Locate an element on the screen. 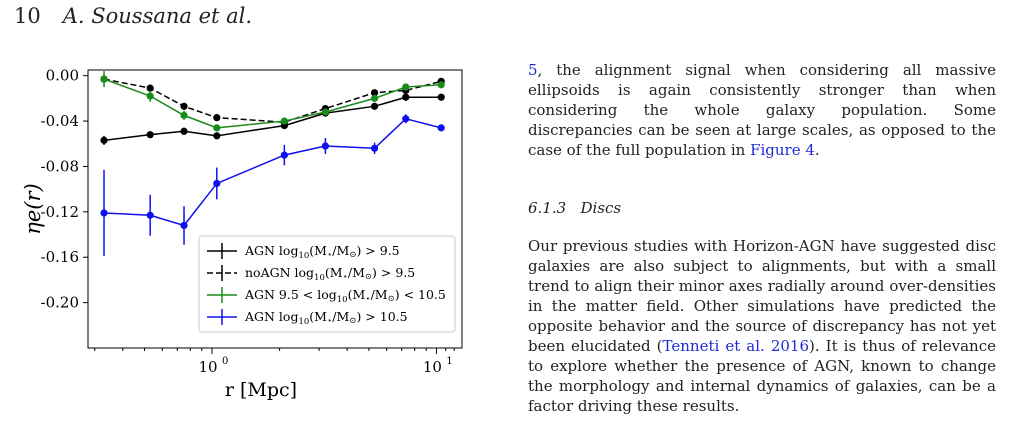 This screenshot has width=1015, height=431. running-authors: A. Soussana et al. is located at coordinates (157, 16).